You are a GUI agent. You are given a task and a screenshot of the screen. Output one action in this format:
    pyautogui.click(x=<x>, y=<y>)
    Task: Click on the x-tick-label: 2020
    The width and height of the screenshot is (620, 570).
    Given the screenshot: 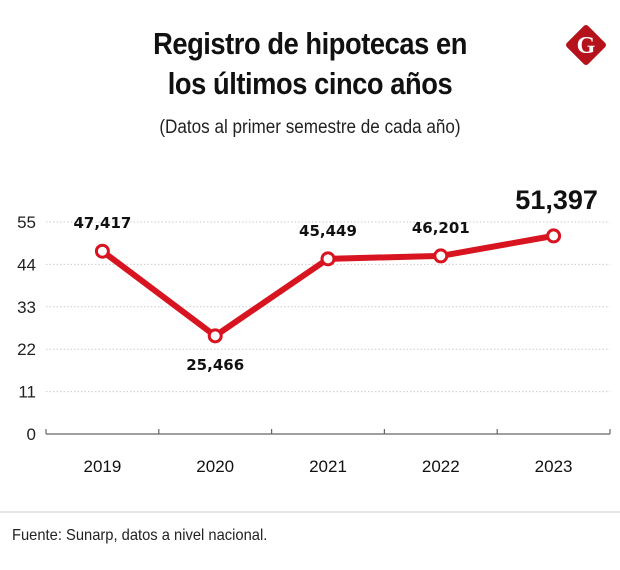 What is the action you would take?
    pyautogui.click(x=215, y=466)
    